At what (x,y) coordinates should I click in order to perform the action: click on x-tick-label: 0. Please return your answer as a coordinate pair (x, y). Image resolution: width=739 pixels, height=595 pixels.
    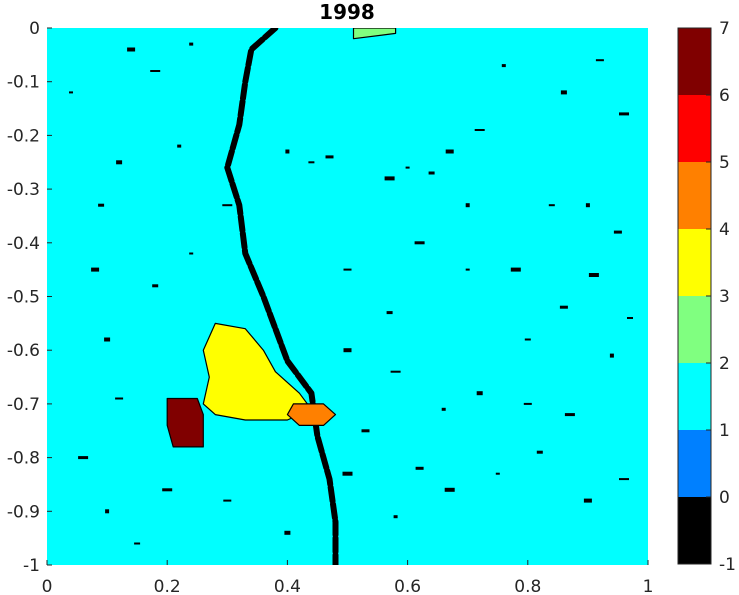
    Looking at the image, I should click on (47, 586).